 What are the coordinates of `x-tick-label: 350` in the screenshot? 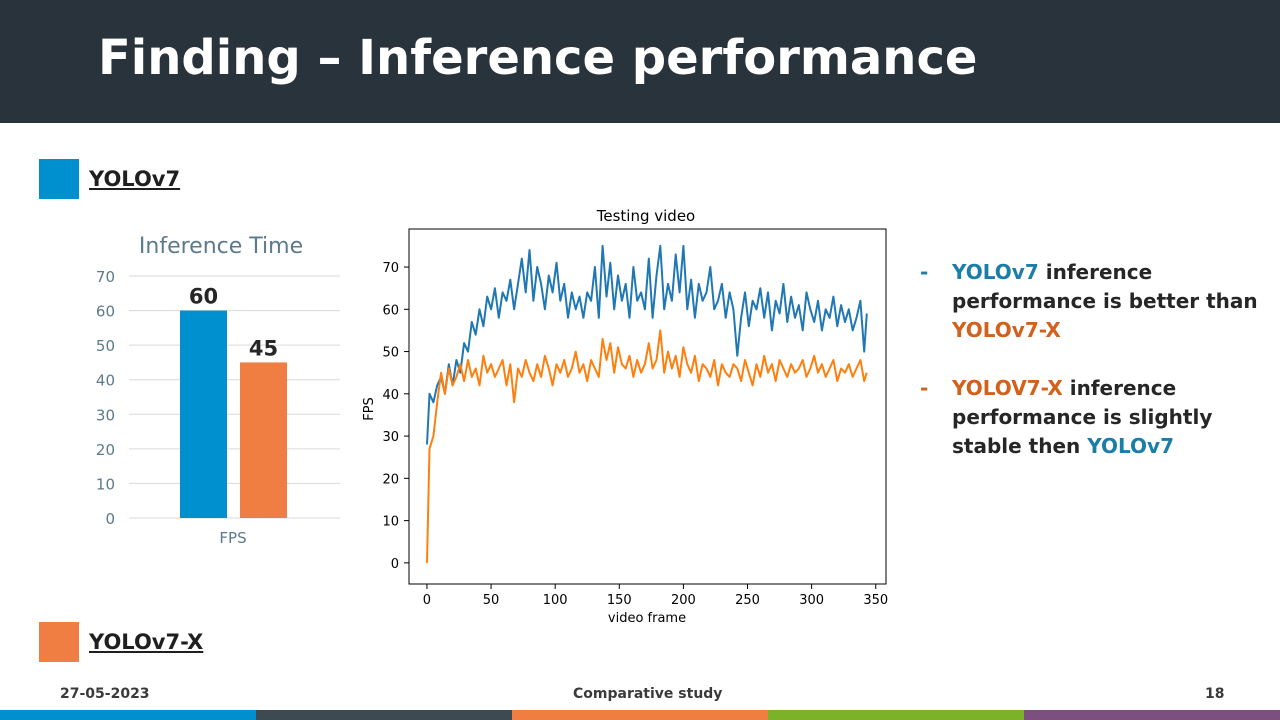 It's located at (875, 600).